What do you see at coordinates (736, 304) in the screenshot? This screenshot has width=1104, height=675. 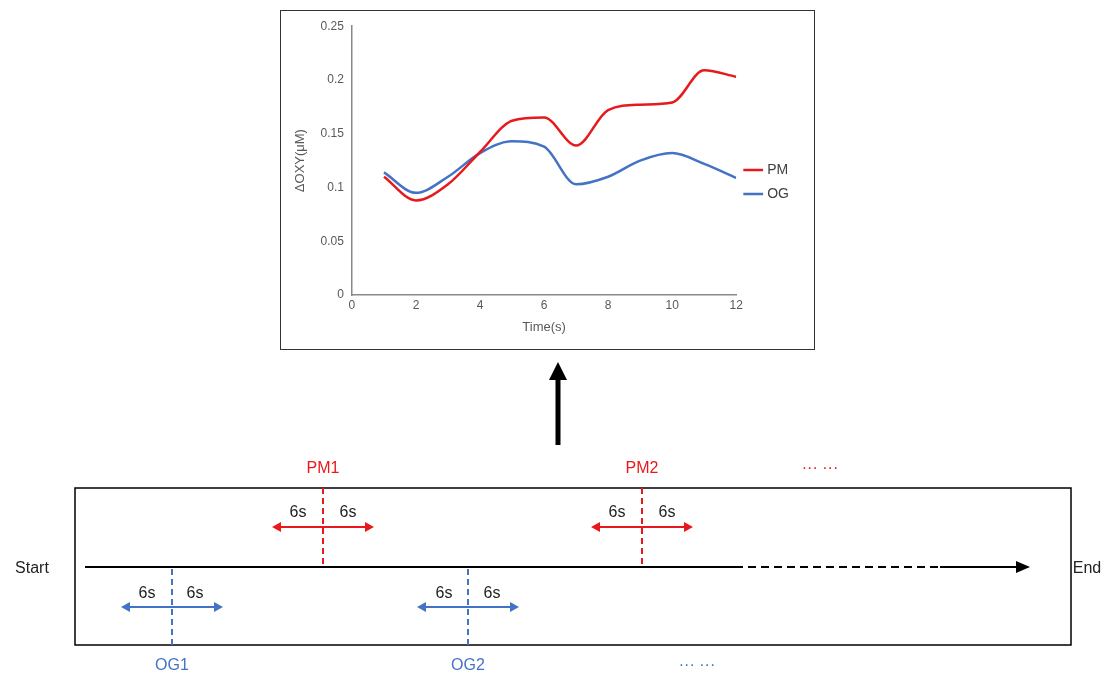 I see `x-tick-label: 12` at bounding box center [736, 304].